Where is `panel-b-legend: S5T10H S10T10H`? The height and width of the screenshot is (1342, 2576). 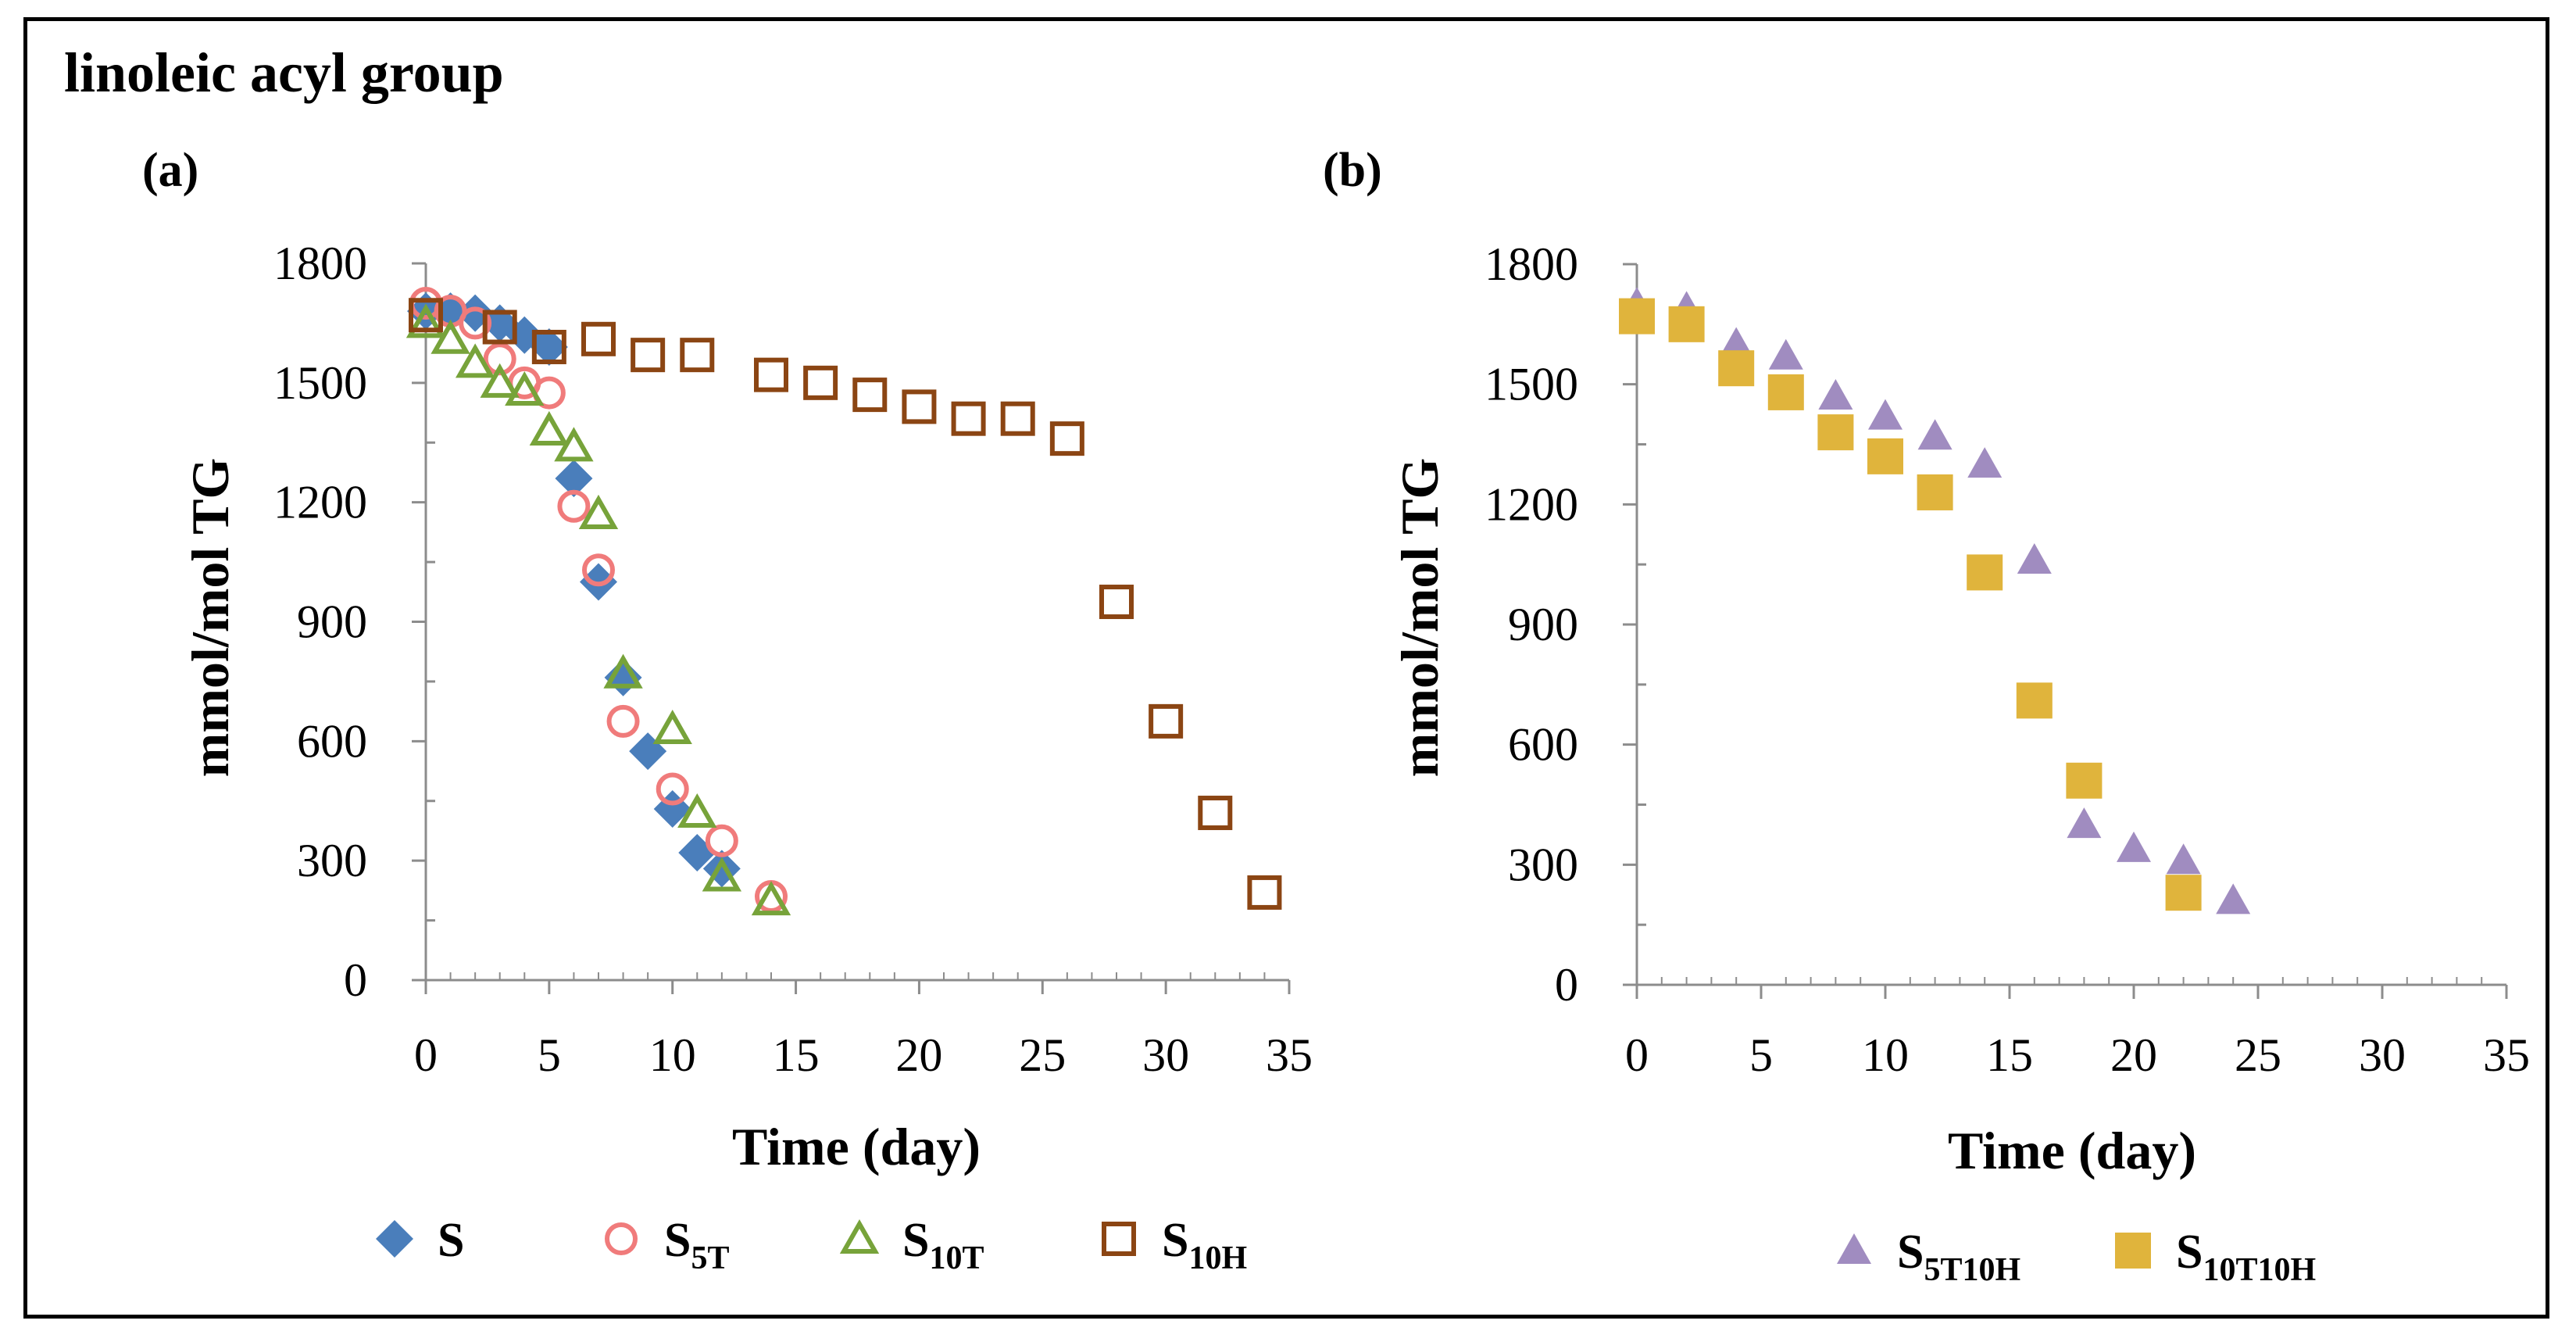 panel-b-legend: S5T10H S10T10H is located at coordinates (2076, 1257).